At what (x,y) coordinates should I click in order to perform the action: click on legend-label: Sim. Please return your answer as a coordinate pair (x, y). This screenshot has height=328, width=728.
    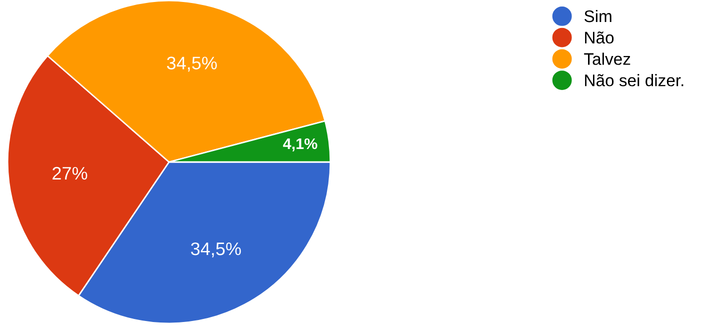
    Looking at the image, I should click on (598, 16).